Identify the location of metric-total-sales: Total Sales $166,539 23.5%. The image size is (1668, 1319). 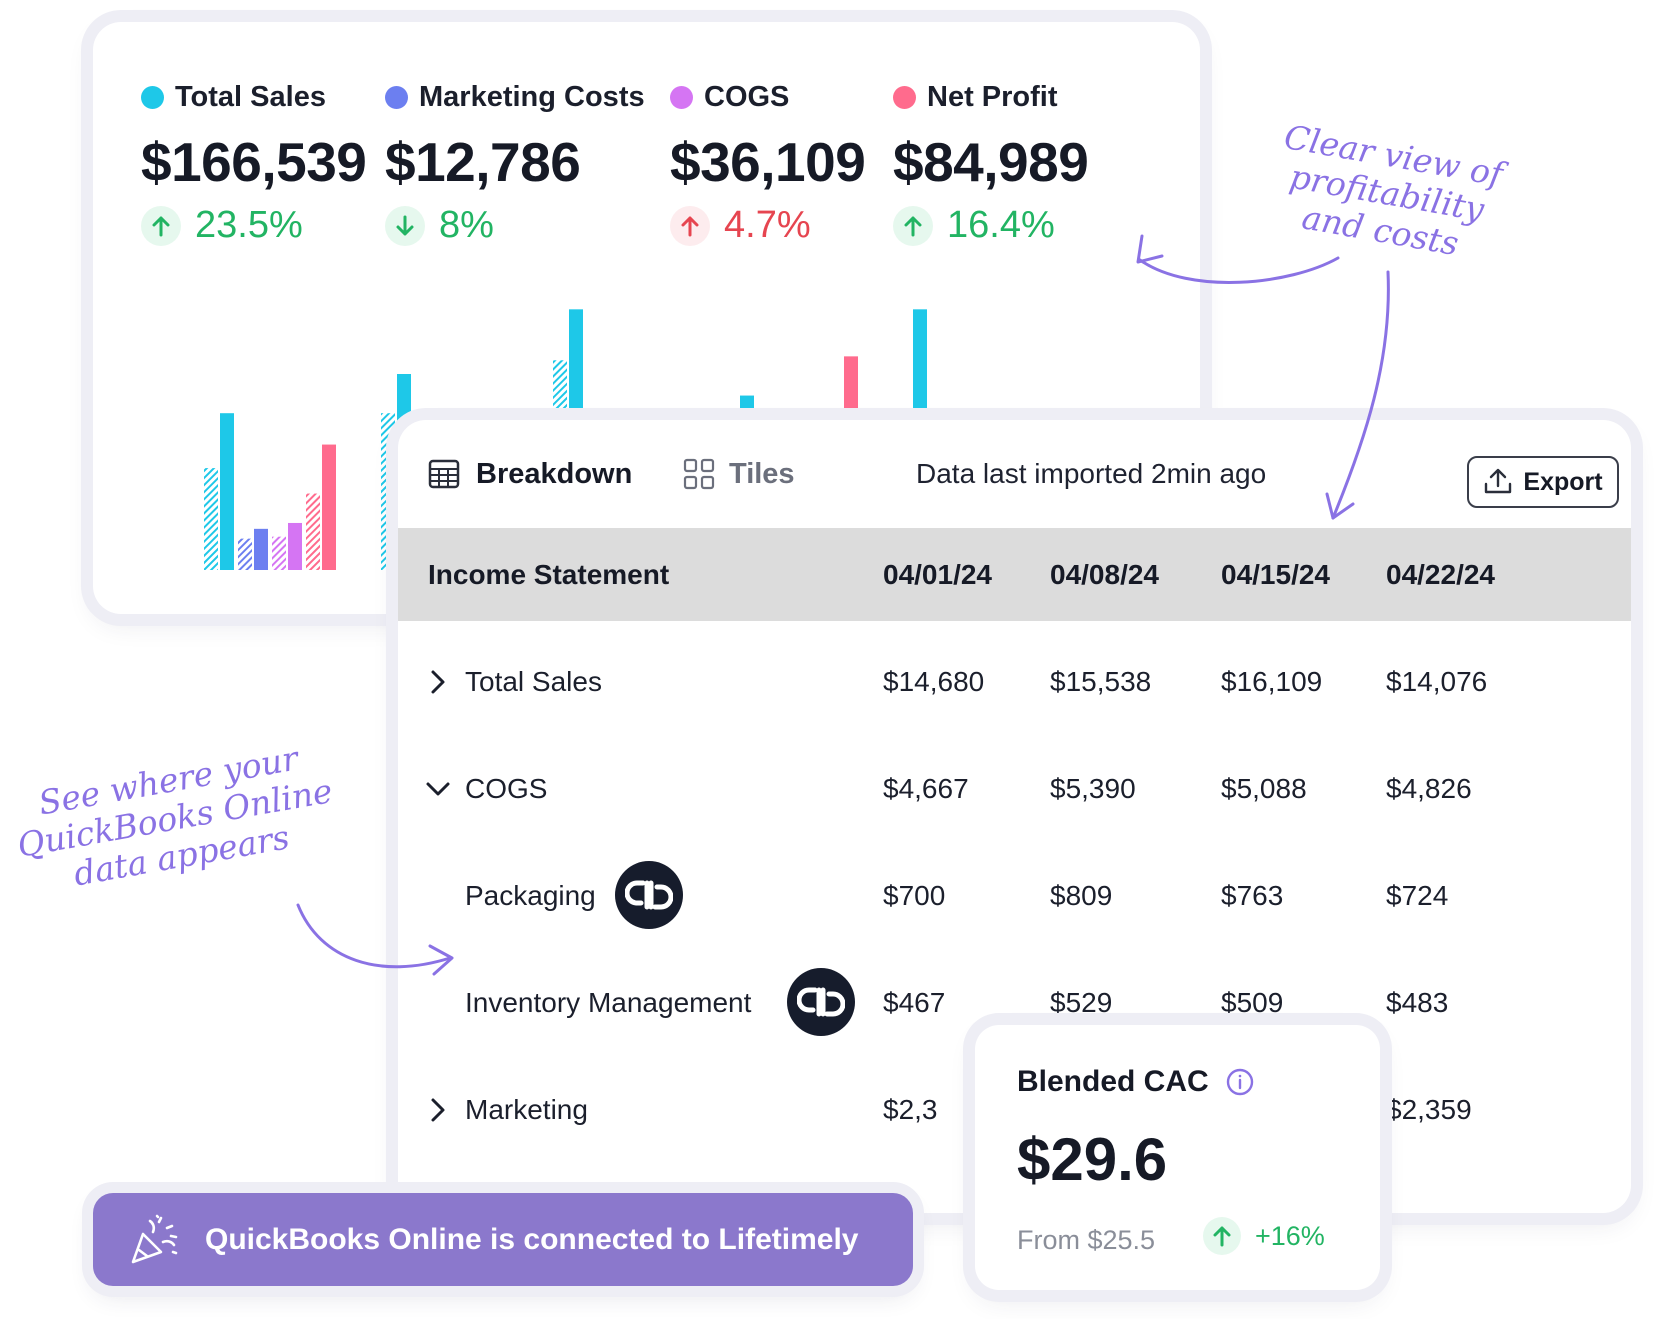
(254, 162).